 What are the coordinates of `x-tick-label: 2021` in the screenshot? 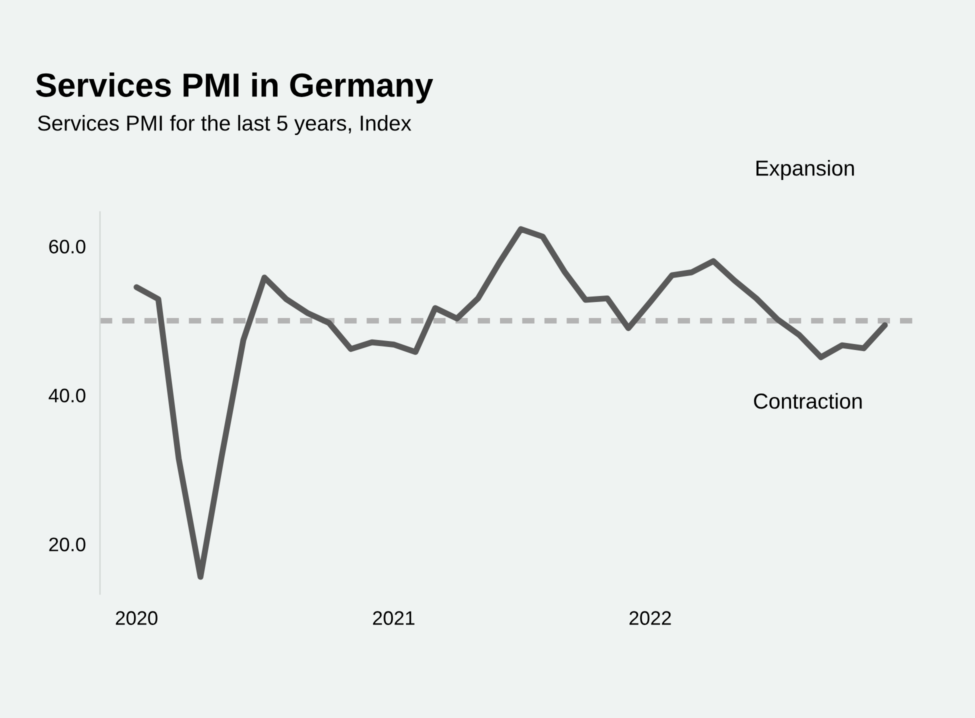 It's located at (393, 618).